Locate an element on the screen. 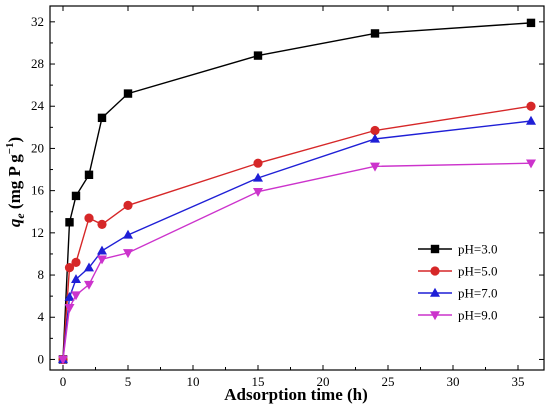  x-axis-label: Adsorption time (h) is located at coordinates (296, 394).